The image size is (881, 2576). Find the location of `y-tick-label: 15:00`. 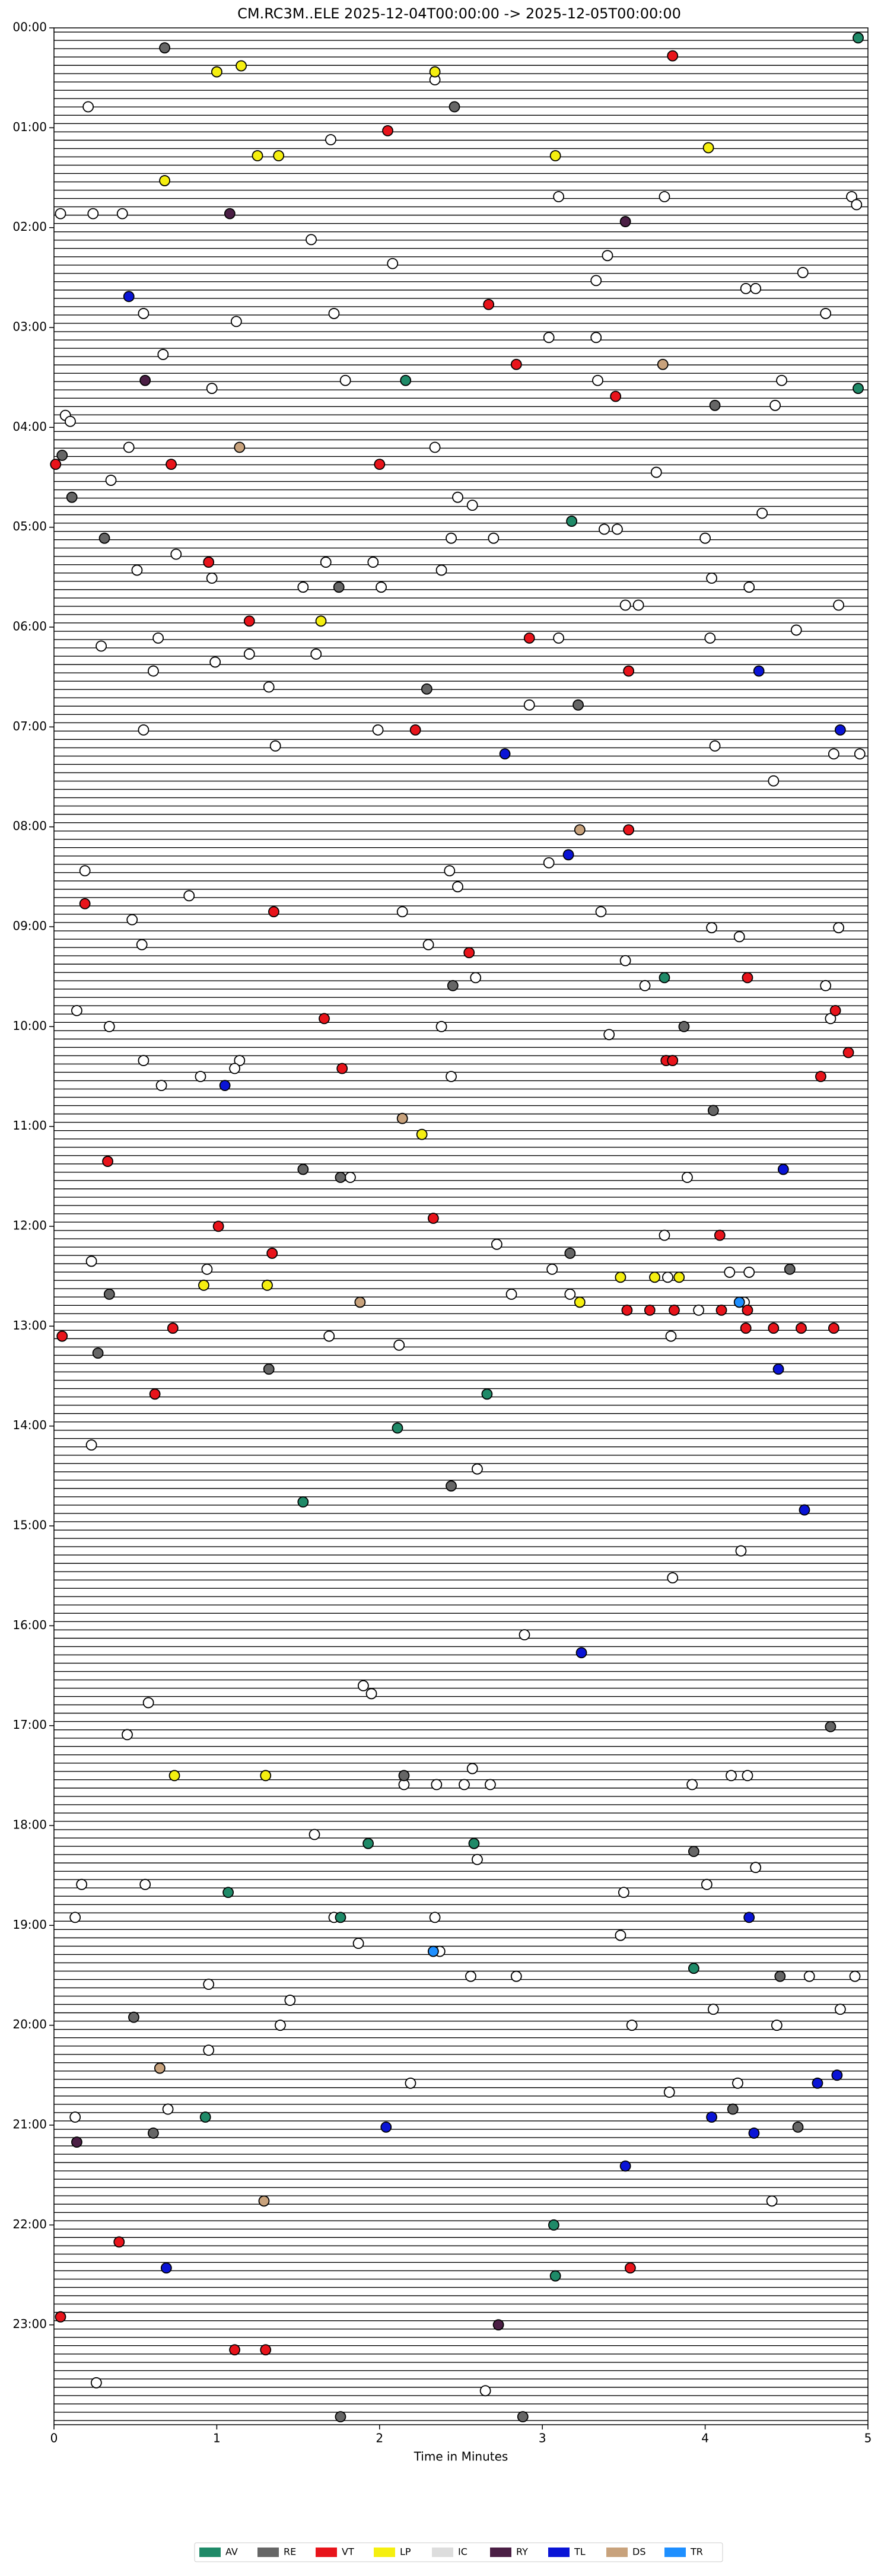

y-tick-label: 15:00 is located at coordinates (29, 1525).